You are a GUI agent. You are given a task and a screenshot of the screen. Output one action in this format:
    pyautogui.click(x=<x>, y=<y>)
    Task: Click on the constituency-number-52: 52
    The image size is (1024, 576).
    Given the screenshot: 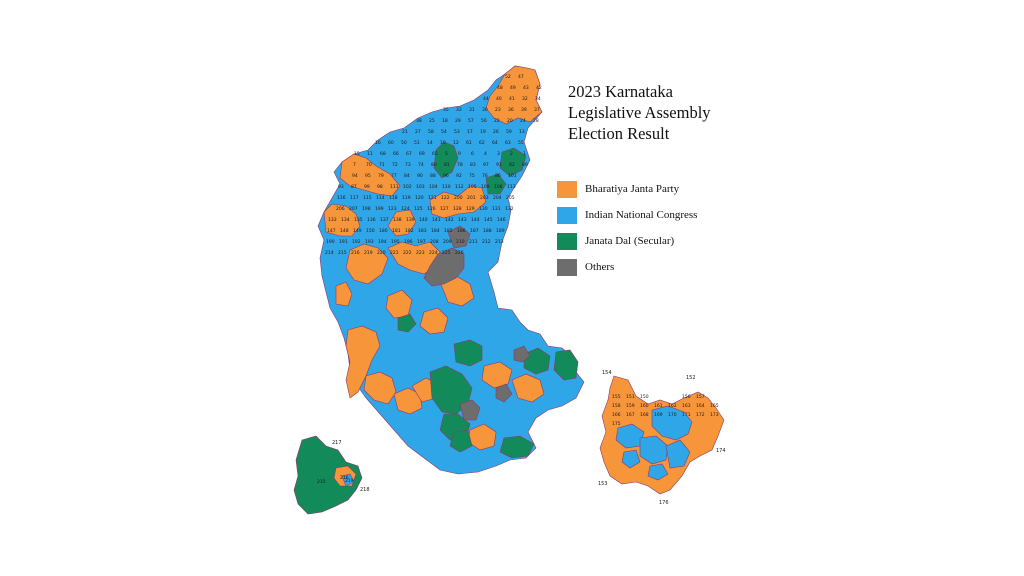 What is the action you would take?
    pyautogui.click(x=508, y=77)
    